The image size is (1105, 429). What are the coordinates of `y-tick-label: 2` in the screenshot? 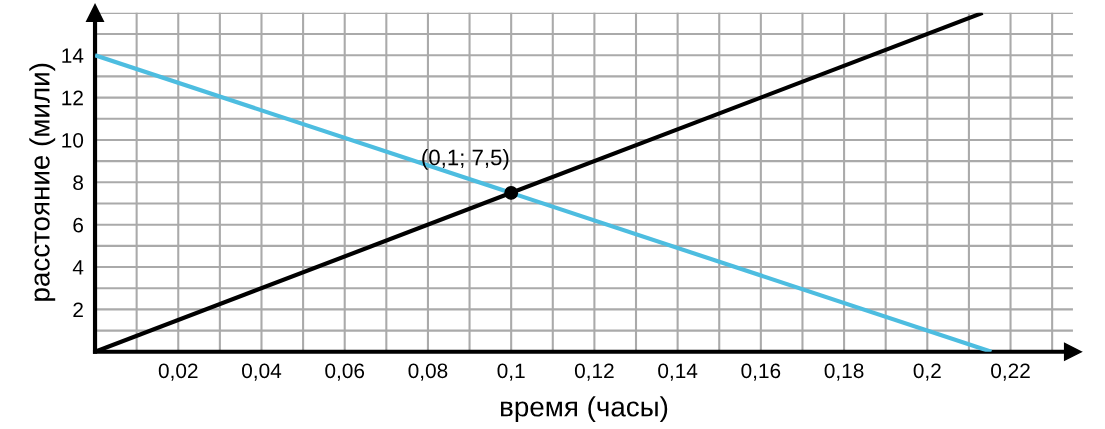 It's located at (78, 309).